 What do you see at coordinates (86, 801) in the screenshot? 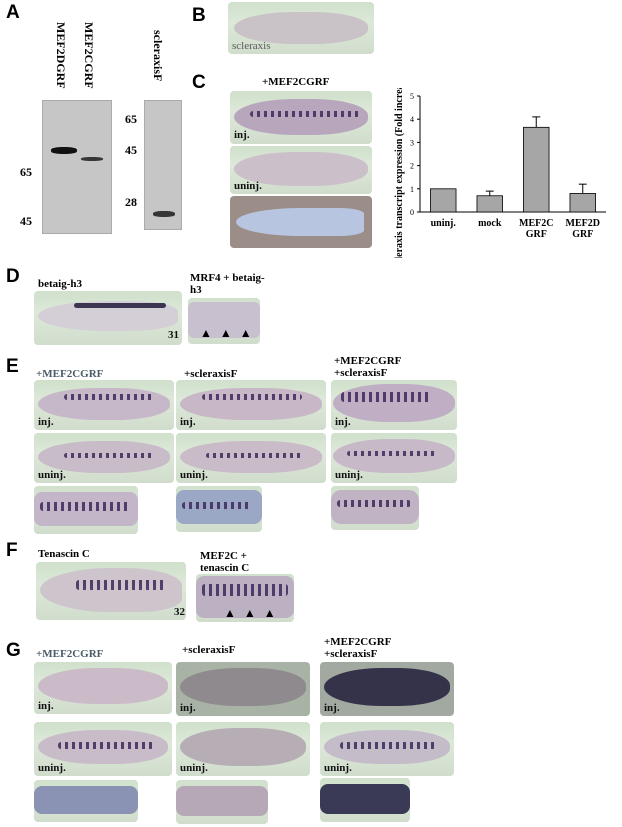
I see `embryo-g-mef2c-closeup` at bounding box center [86, 801].